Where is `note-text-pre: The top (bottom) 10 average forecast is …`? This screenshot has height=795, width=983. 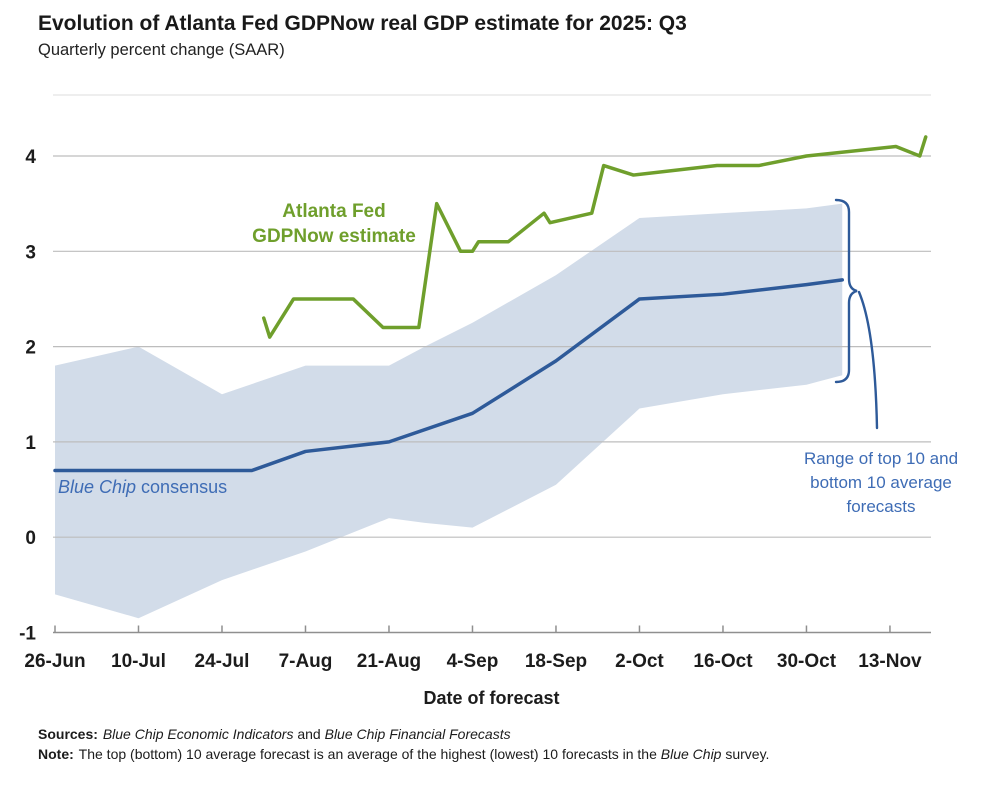 note-text-pre: The top (bottom) 10 average forecast is … is located at coordinates (369, 754).